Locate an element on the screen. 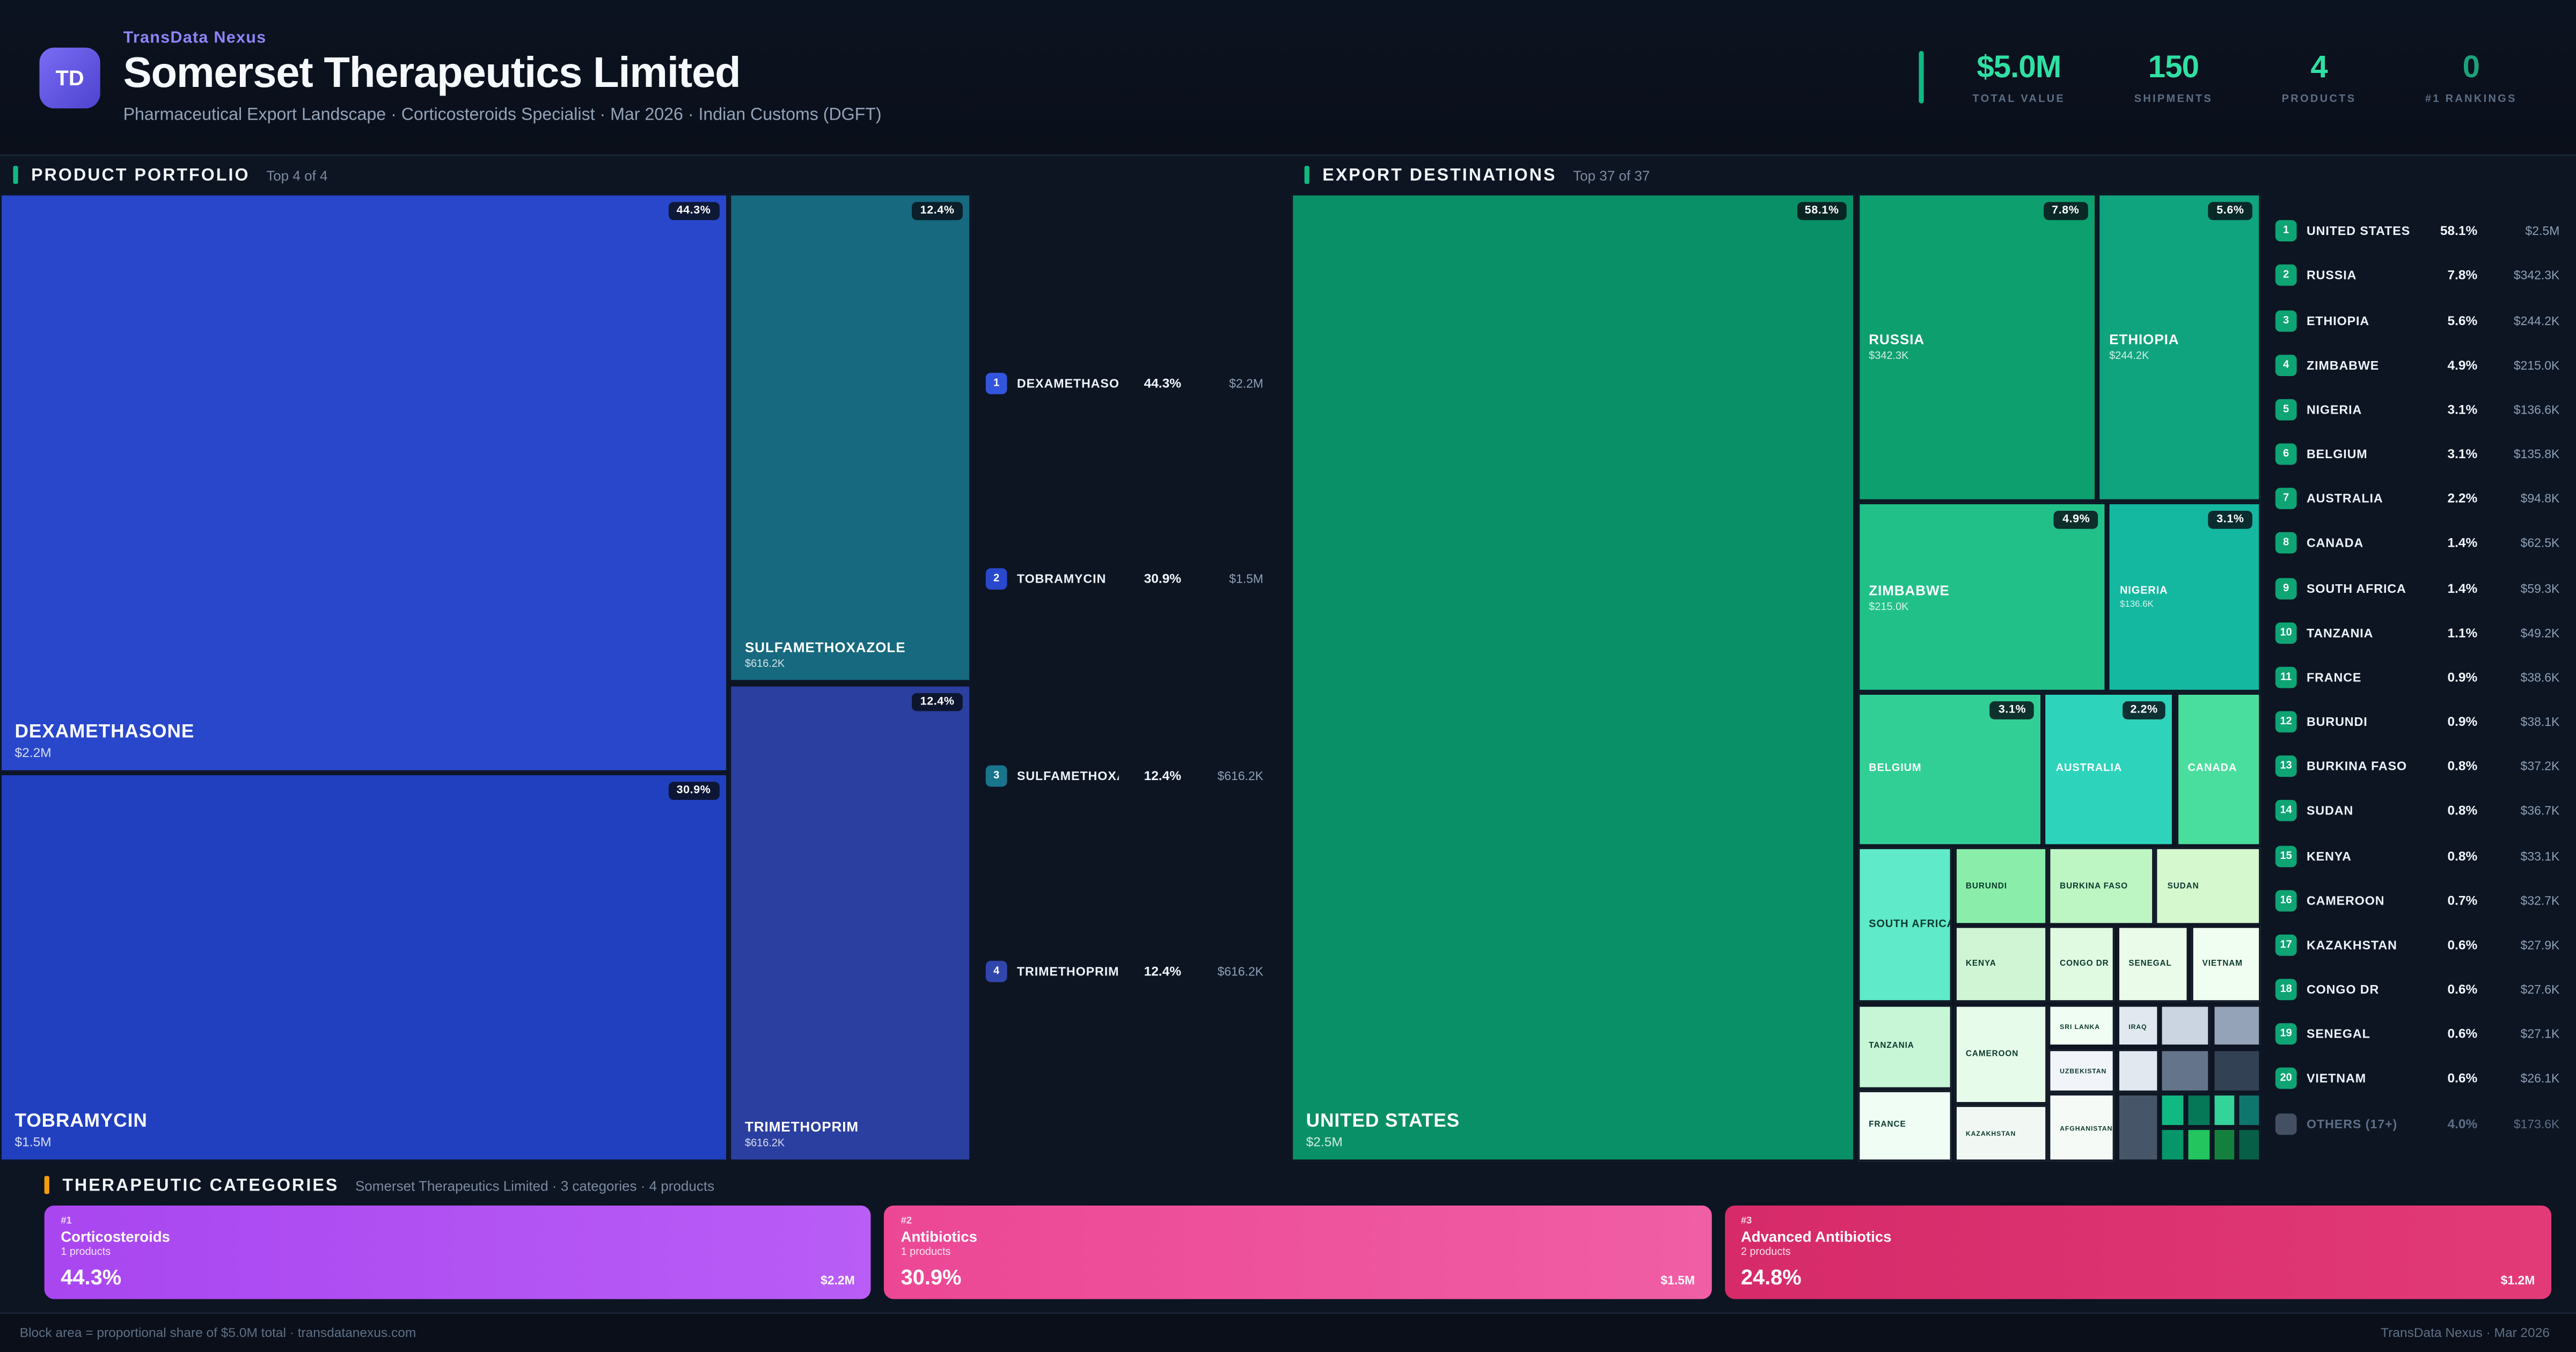 The height and width of the screenshot is (1352, 2576). treemap-block-france: FRANCE is located at coordinates (1904, 1126).